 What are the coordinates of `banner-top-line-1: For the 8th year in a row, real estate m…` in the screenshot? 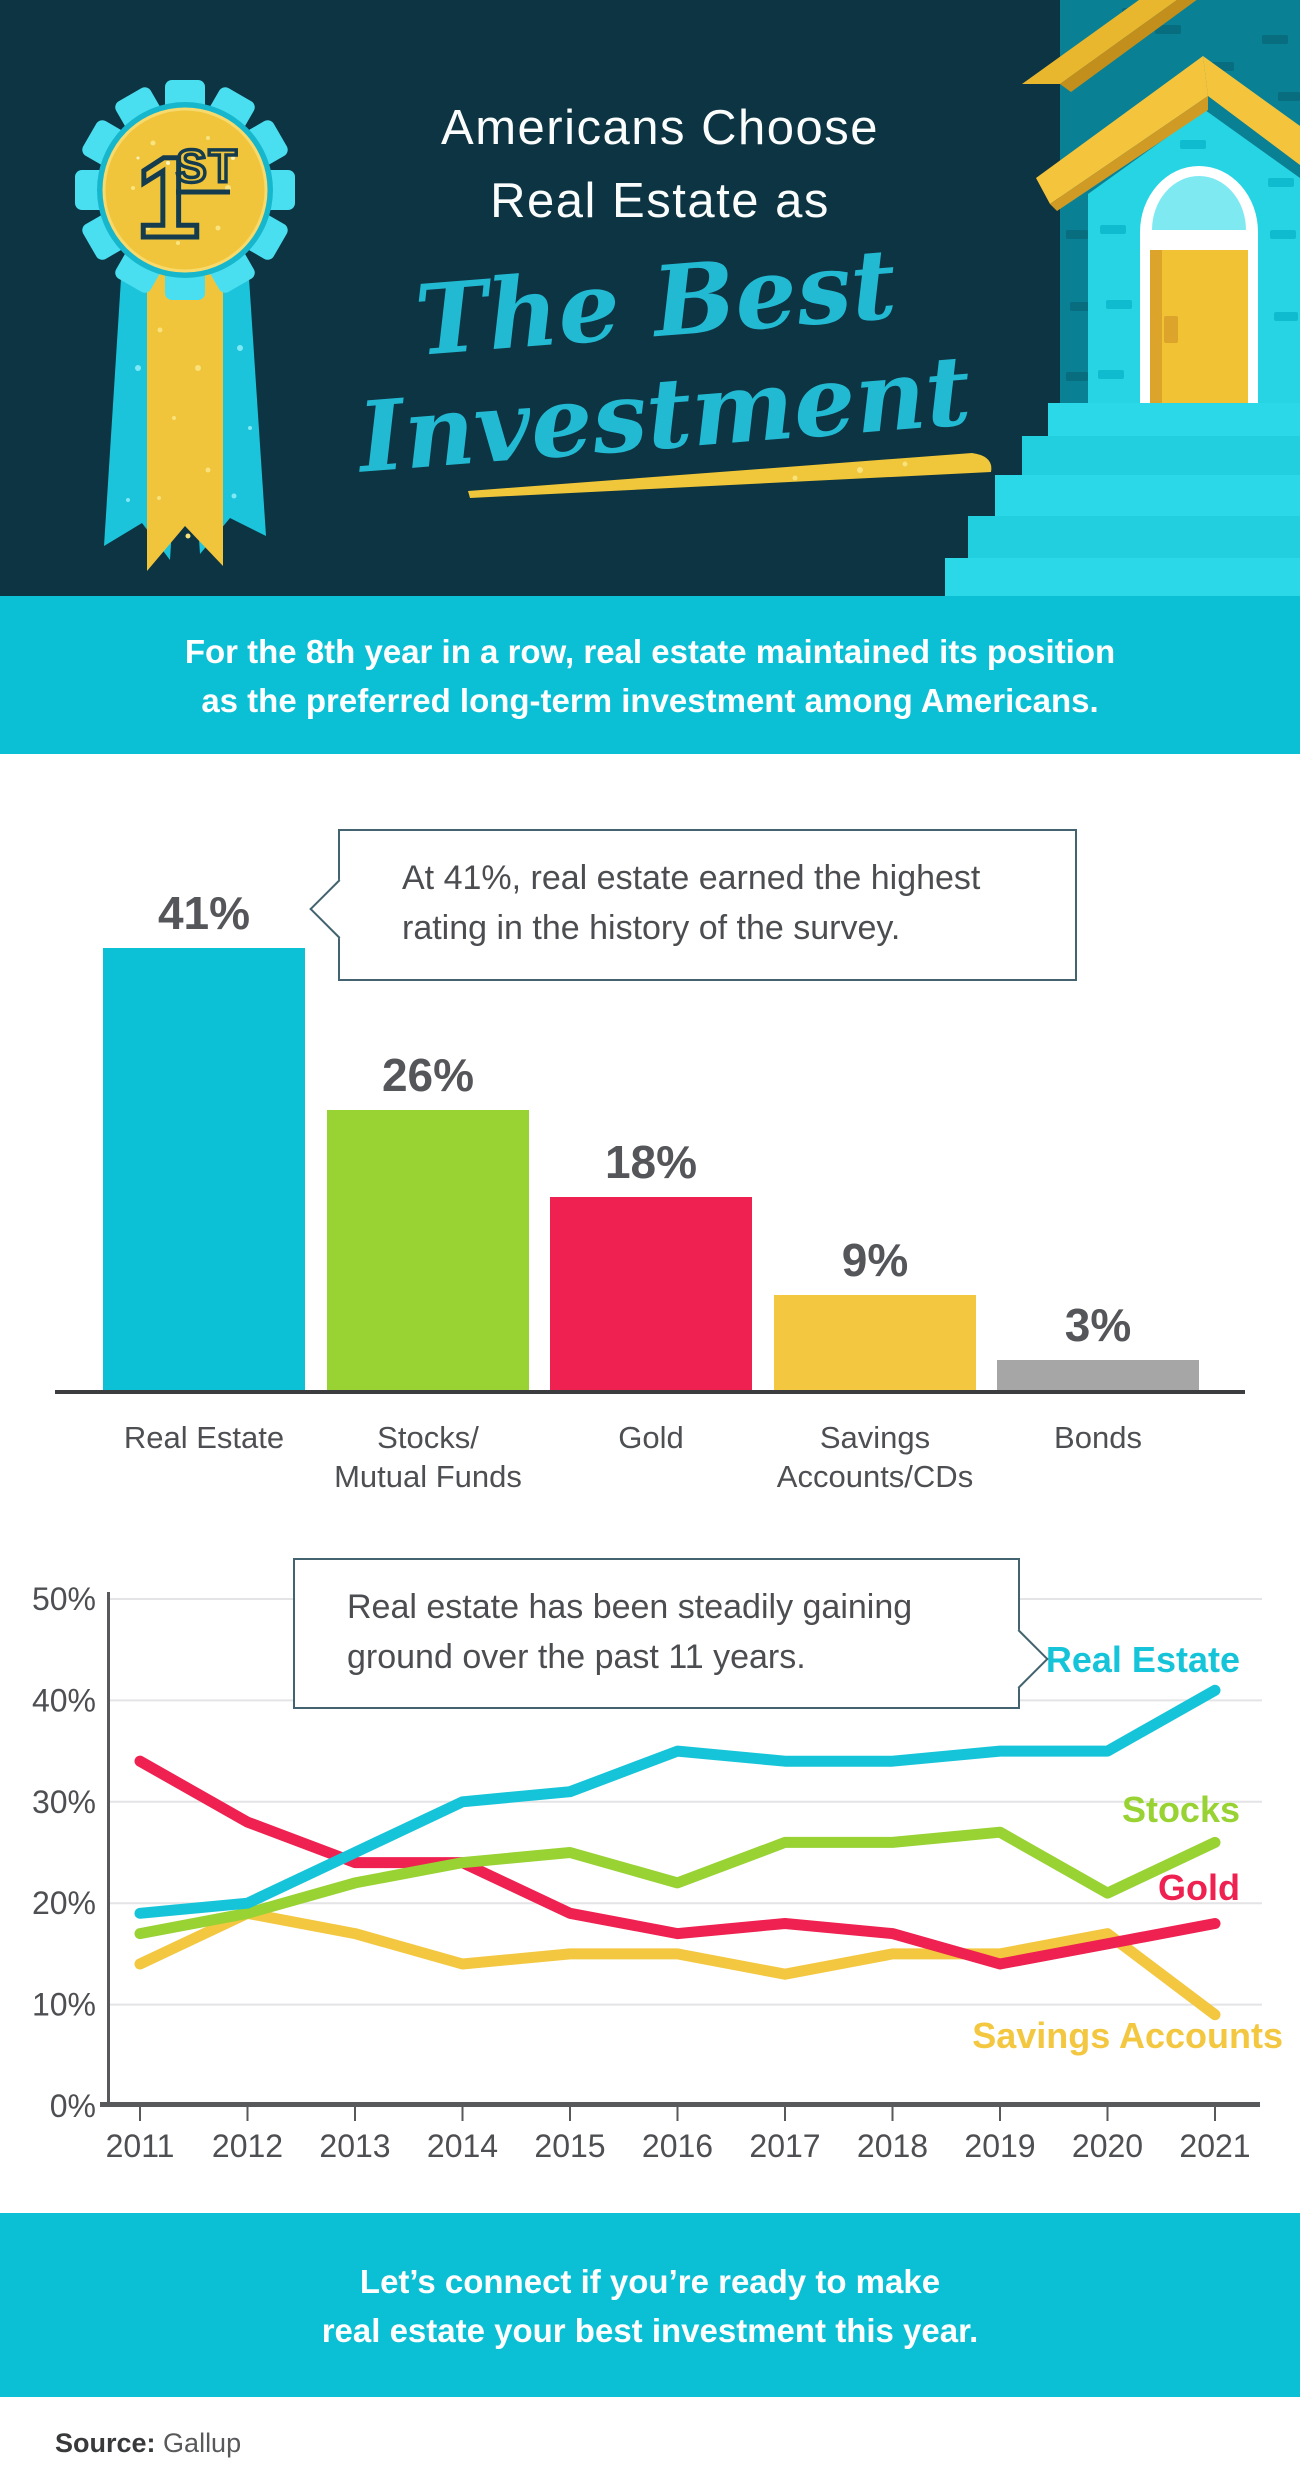 It's located at (650, 651).